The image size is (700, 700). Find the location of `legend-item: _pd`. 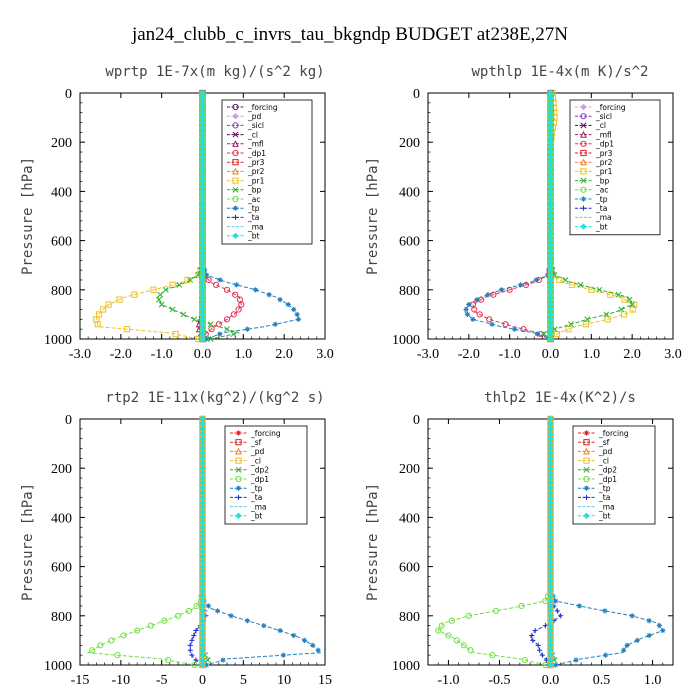

legend-item: _pd is located at coordinates (595, 451).